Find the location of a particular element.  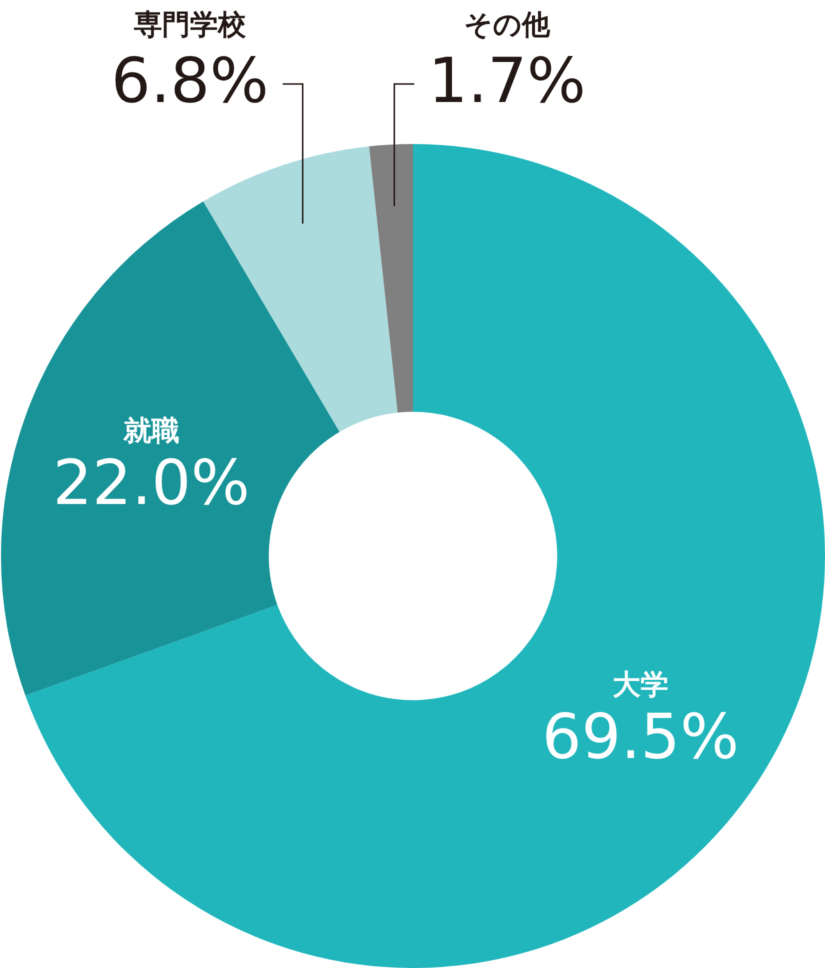

data-label: 1.7% is located at coordinates (507, 80).